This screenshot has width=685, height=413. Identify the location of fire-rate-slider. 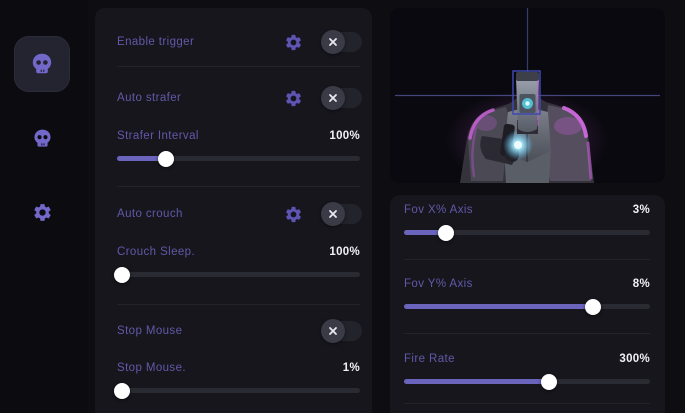
(527, 381).